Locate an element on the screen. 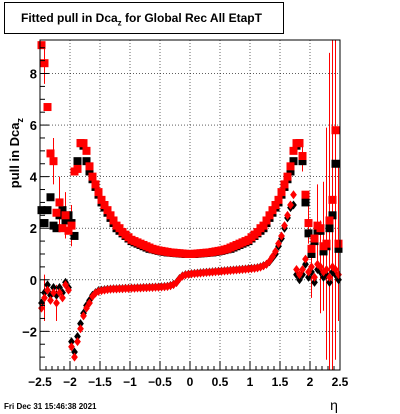  timestamp-footer: Fri Dec 31 15:46:38 2021 is located at coordinates (50, 406).